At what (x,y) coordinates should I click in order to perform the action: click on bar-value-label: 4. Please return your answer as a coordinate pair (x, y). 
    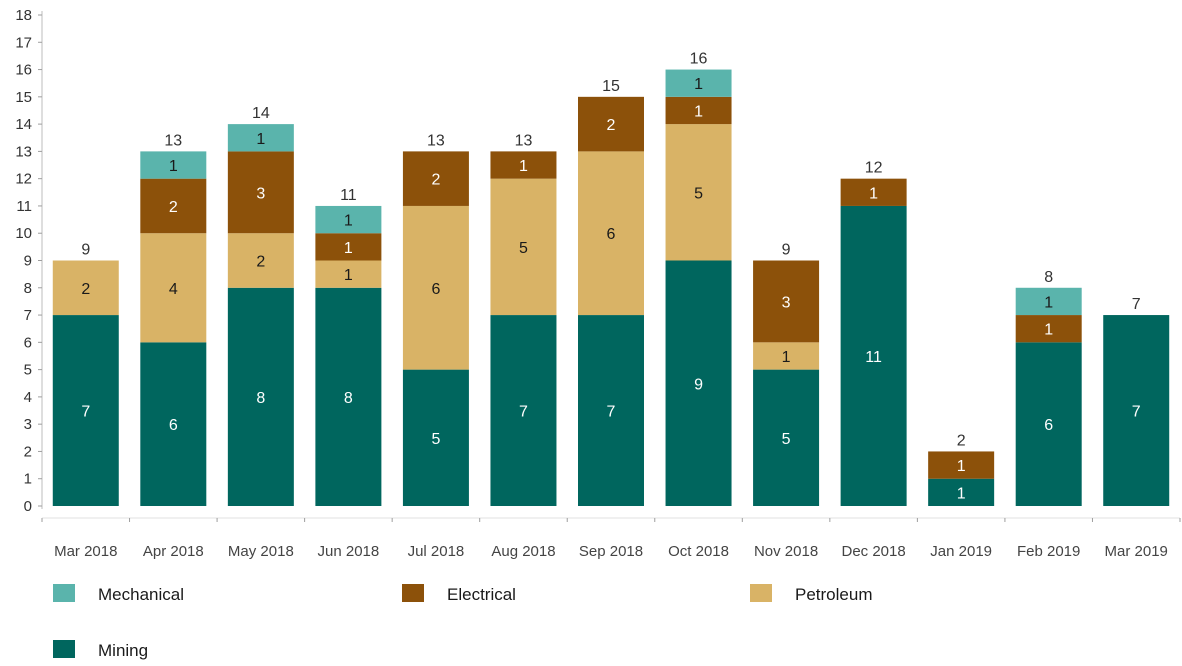
    Looking at the image, I should click on (173, 289).